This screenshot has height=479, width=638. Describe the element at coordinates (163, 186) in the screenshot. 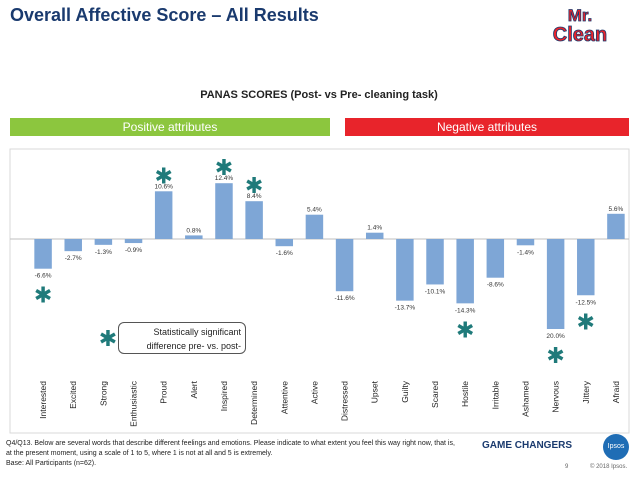

I see `data-label: 10.6%` at that location.